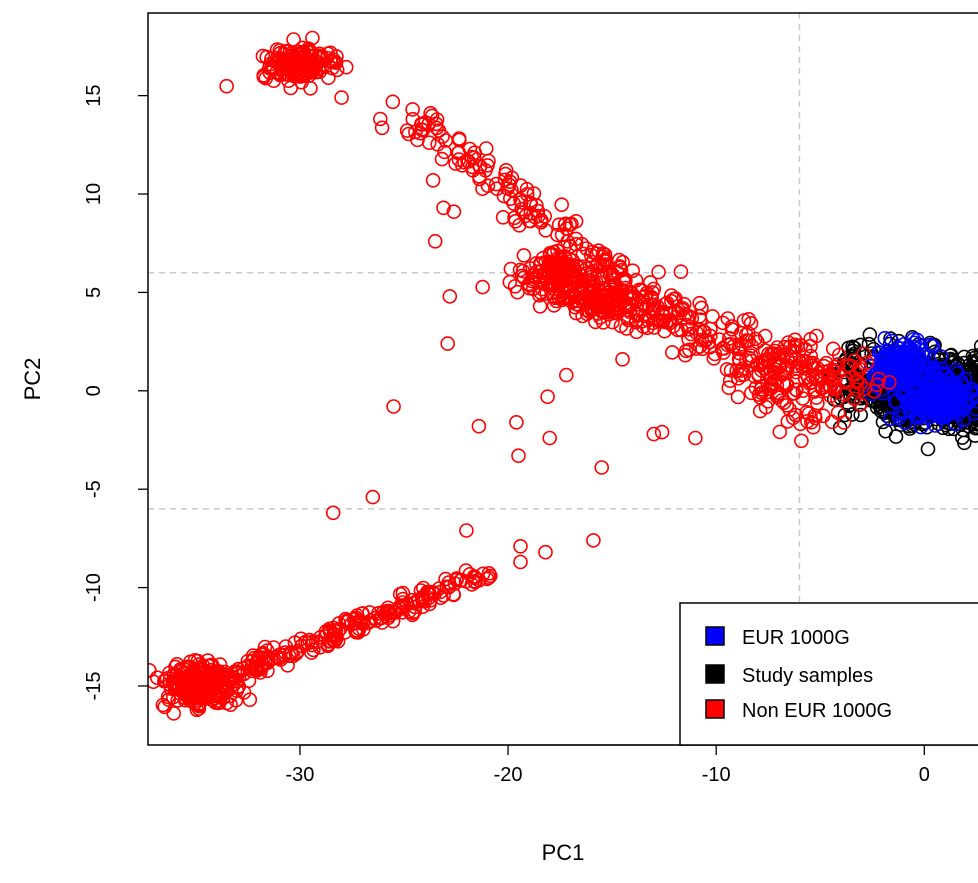 This screenshot has width=978, height=883. What do you see at coordinates (563, 852) in the screenshot?
I see `x-axis-label: PC1` at bounding box center [563, 852].